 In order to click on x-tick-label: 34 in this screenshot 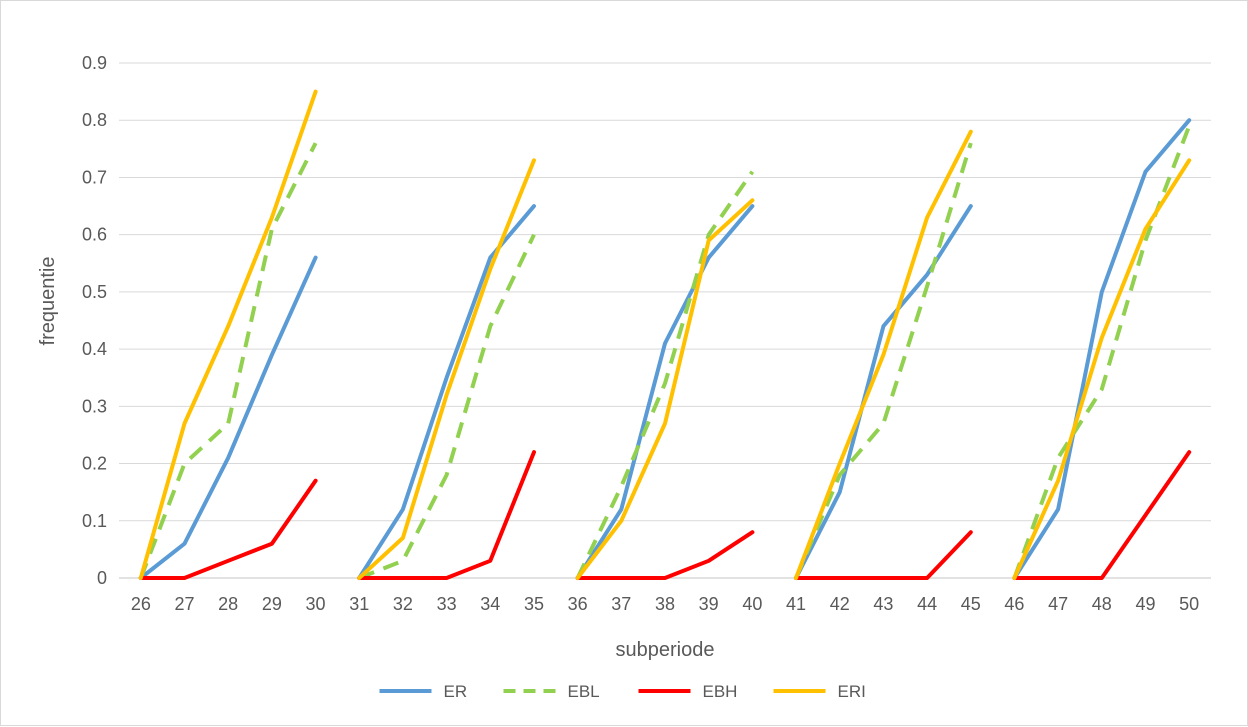, I will do `click(490, 604)`.